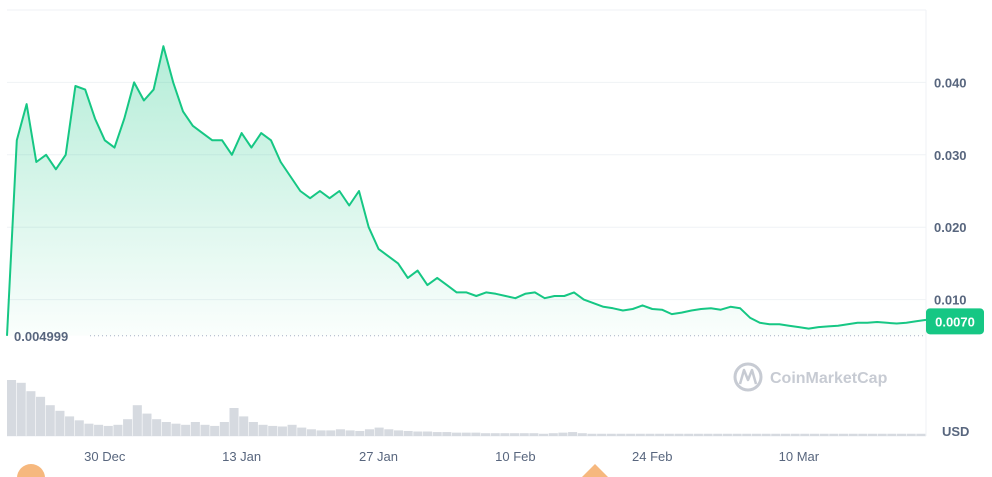 The image size is (992, 477). What do you see at coordinates (31, 470) in the screenshot?
I see `event-marker-left` at bounding box center [31, 470].